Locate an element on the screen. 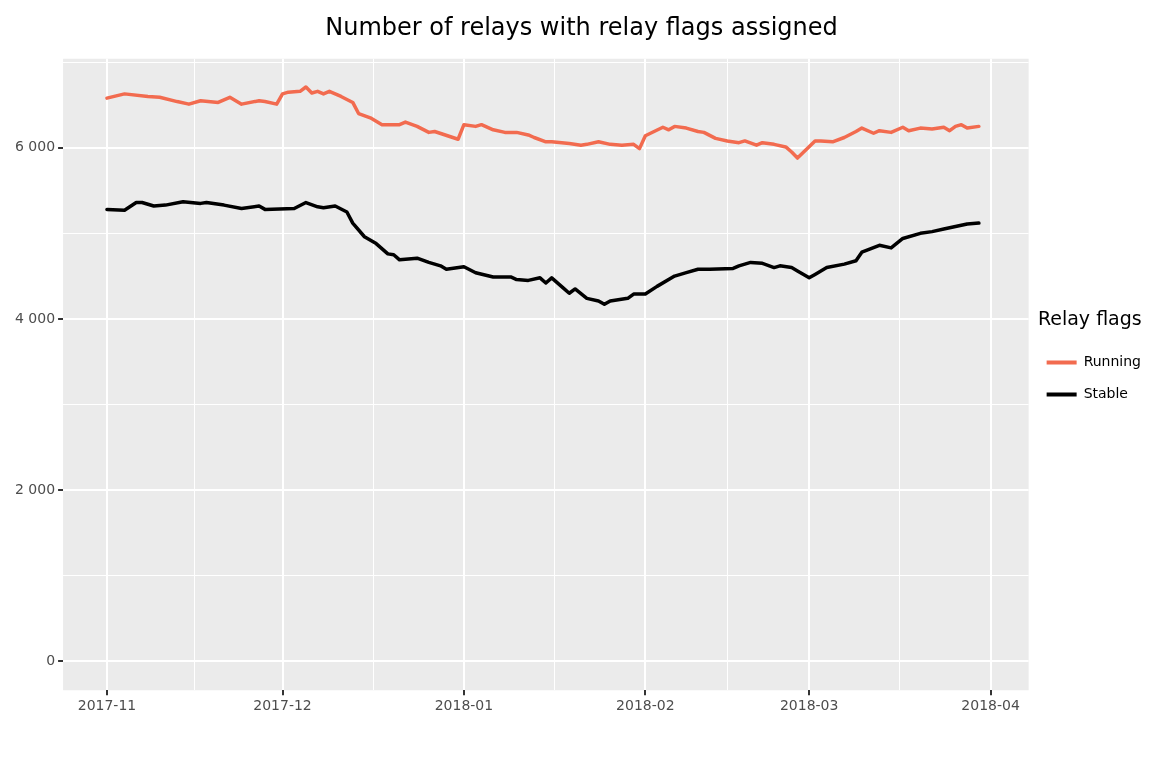 This screenshot has width=1173, height=757. legend-label: Stable is located at coordinates (1105, 393).